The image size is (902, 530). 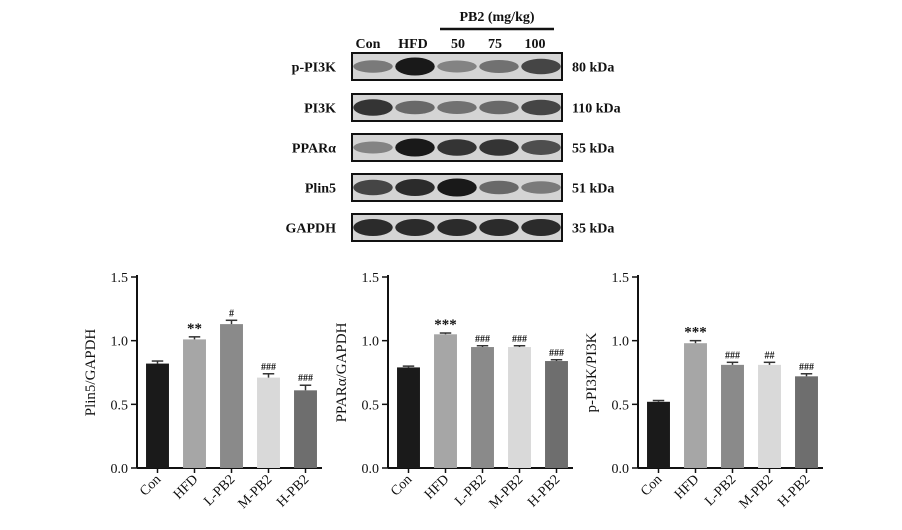 I want to click on protein-label: p-PI3K, so click(x=314, y=68).